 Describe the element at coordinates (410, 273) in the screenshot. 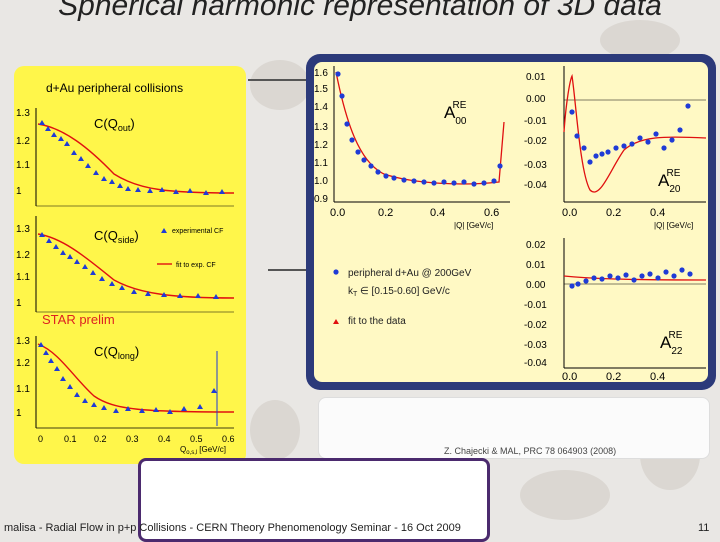

I see `legend-dataset: peripheral d+Au @ 200GeV` at that location.